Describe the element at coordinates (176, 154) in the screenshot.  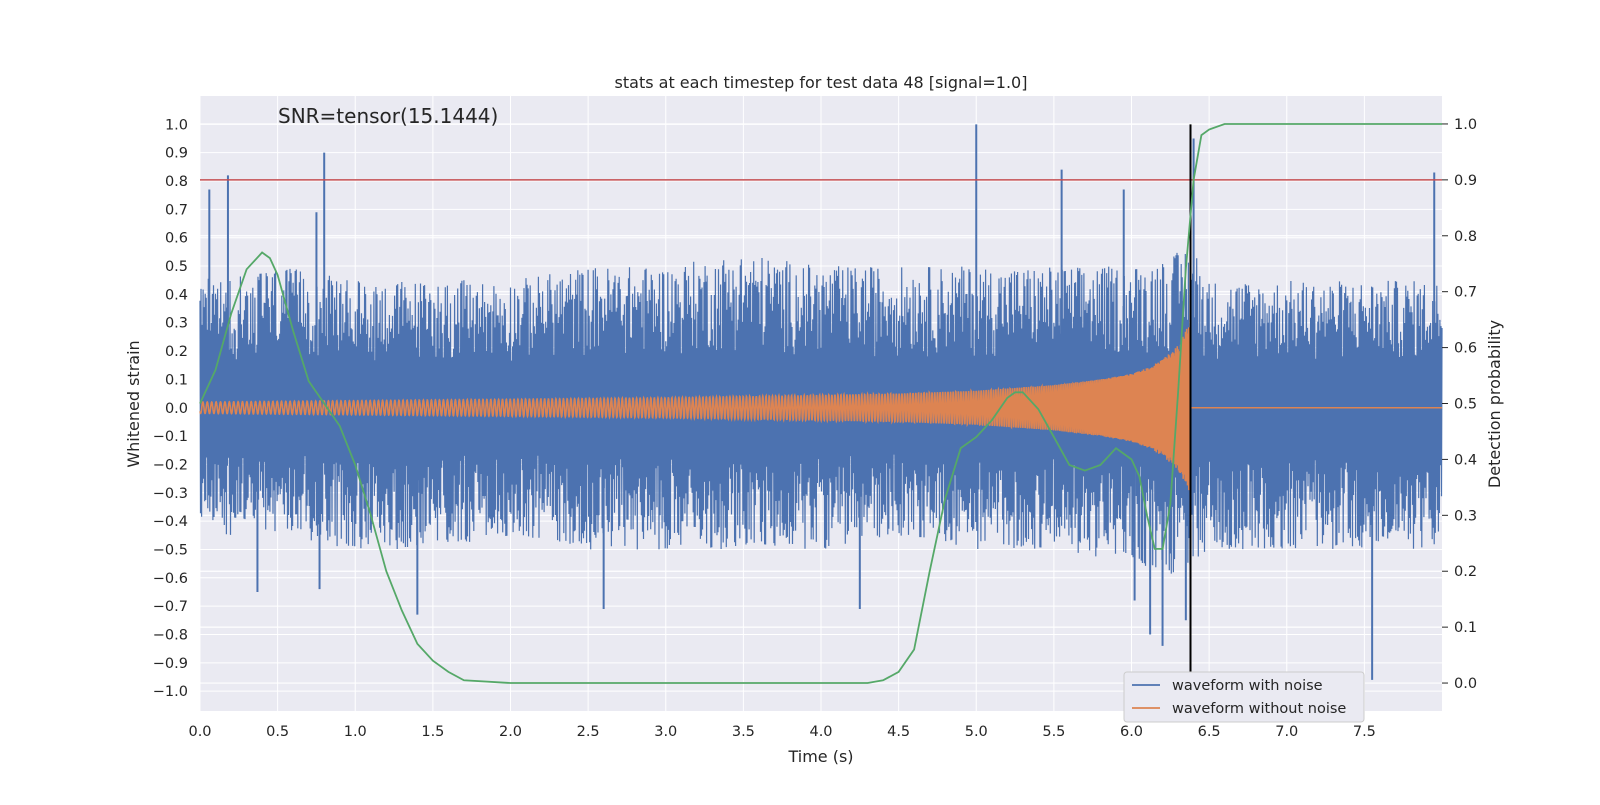
I see `y-tick-label-1: 0.9` at that location.